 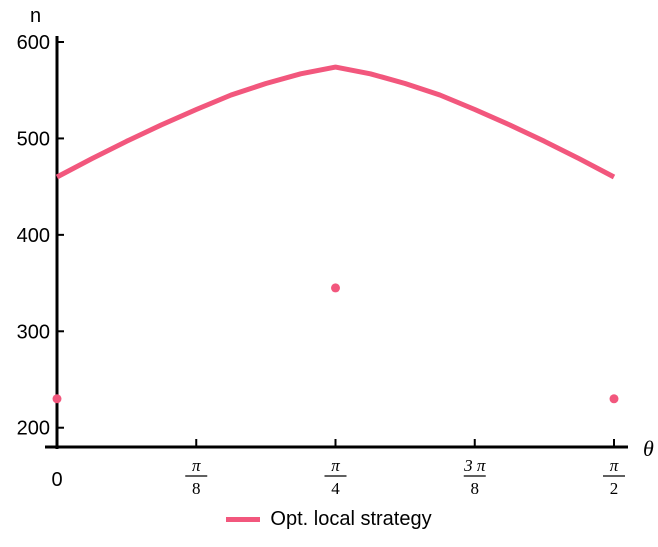 What do you see at coordinates (614, 488) in the screenshot?
I see `x-tick-label-denominator: 2` at bounding box center [614, 488].